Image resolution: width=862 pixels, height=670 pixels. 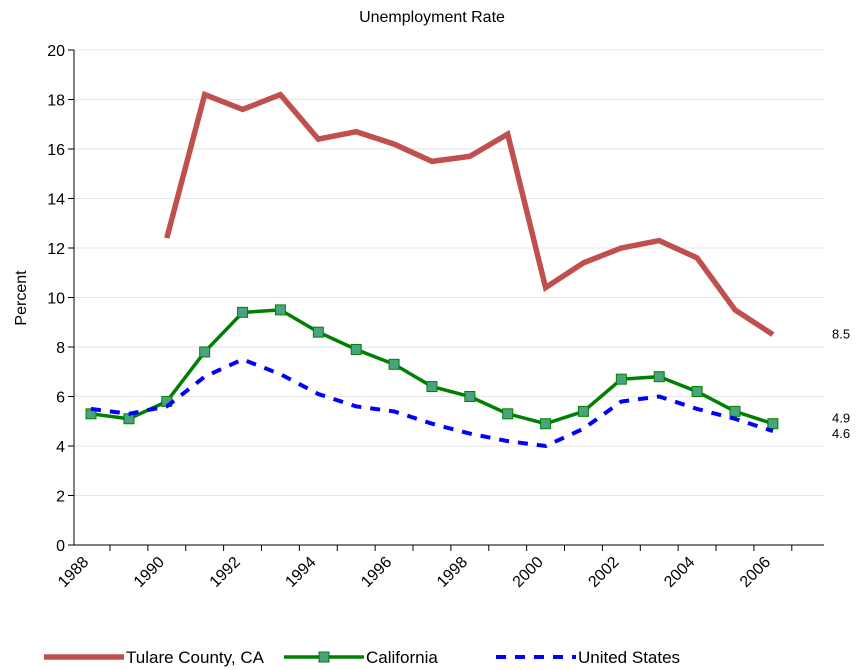 I want to click on legend-label: Tulare County, CA, so click(x=195, y=657).